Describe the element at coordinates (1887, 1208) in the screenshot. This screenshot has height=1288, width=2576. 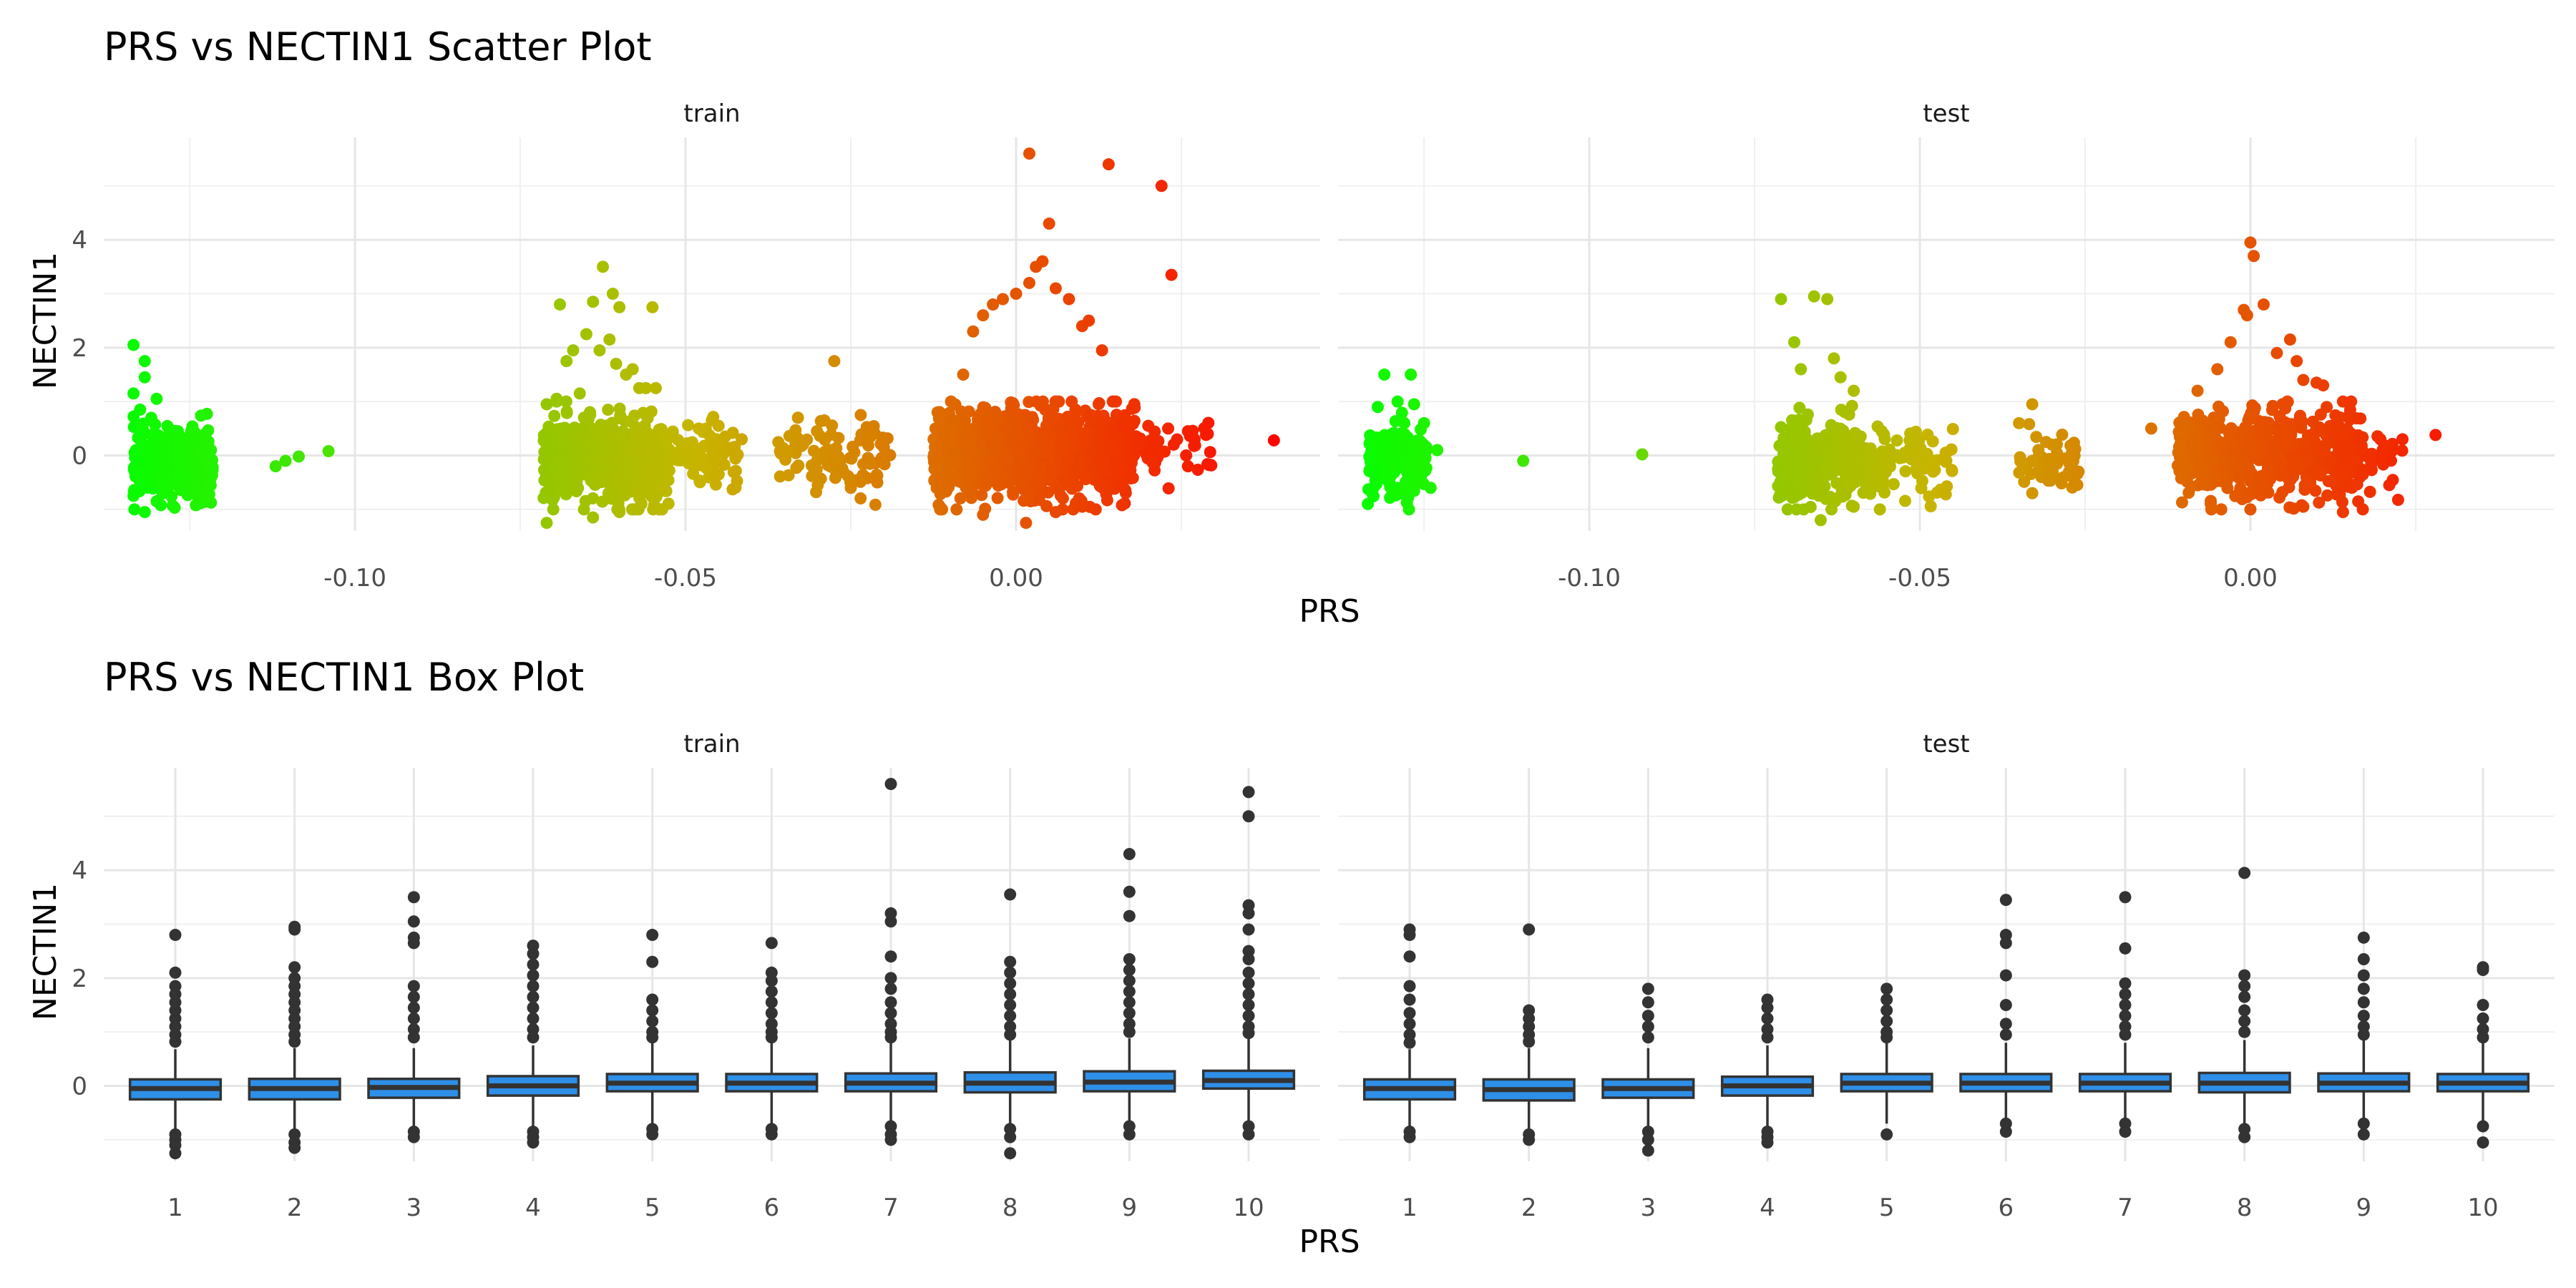
I see `x-tick-label: 5` at that location.